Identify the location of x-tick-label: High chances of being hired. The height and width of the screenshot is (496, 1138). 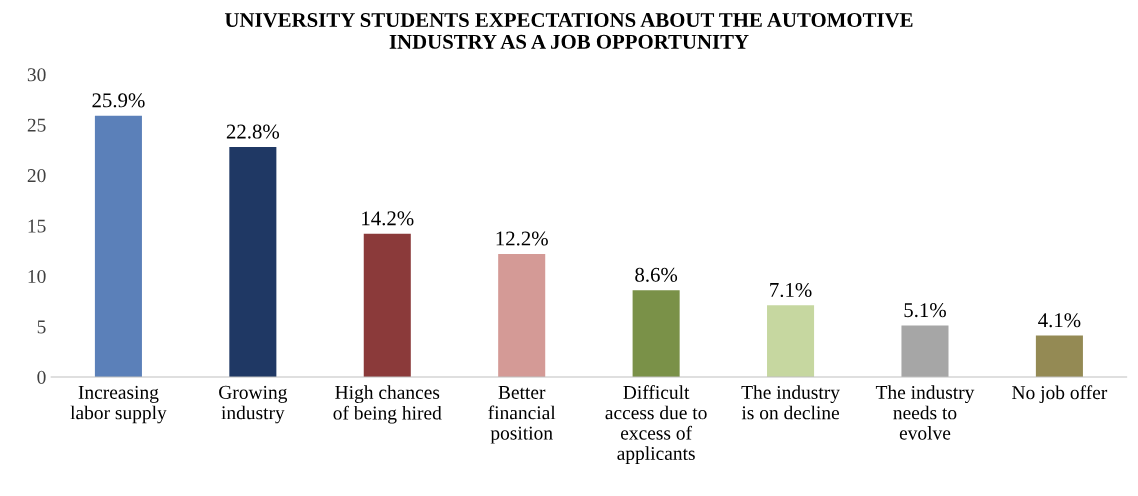
(387, 404).